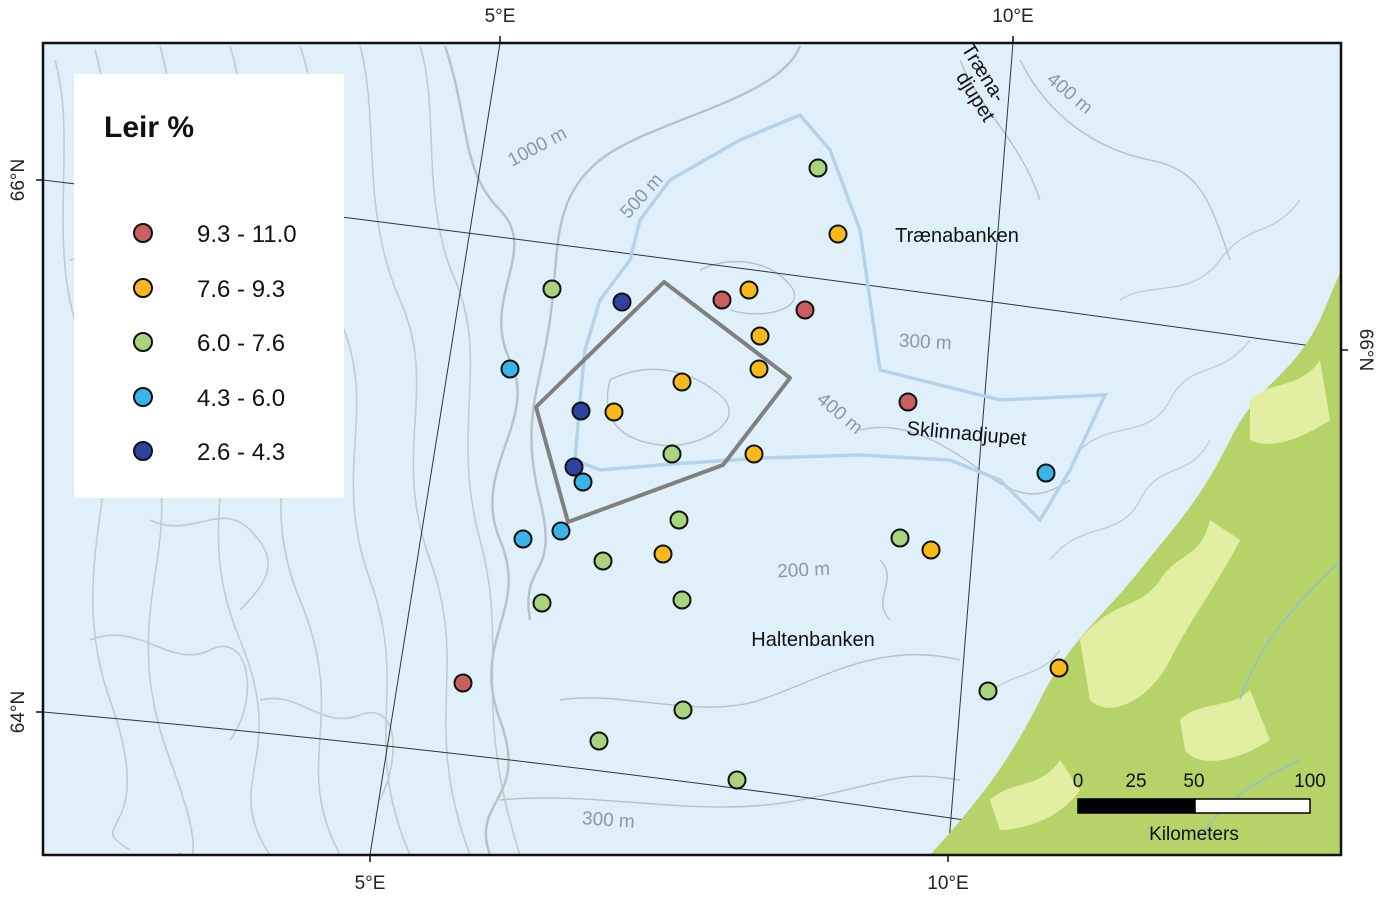 The height and width of the screenshot is (898, 1384). What do you see at coordinates (241, 398) in the screenshot?
I see `legend-label: 4.3 - 6.0` at bounding box center [241, 398].